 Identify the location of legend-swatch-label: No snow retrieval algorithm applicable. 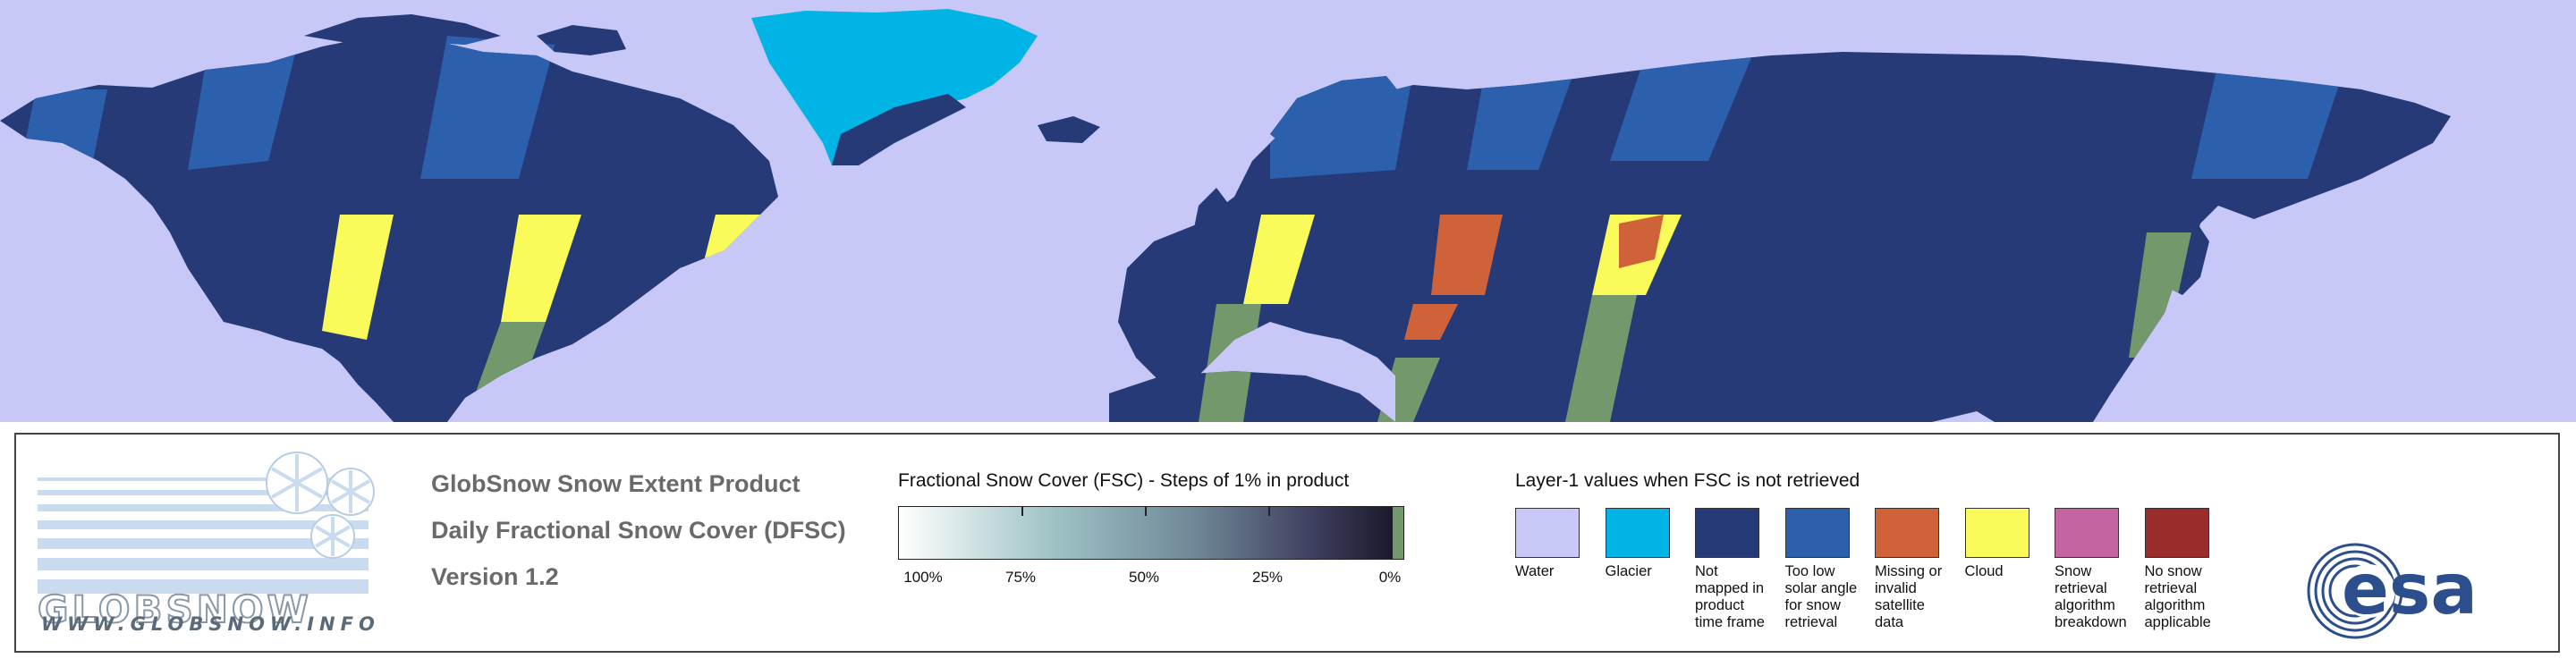
(2189, 597).